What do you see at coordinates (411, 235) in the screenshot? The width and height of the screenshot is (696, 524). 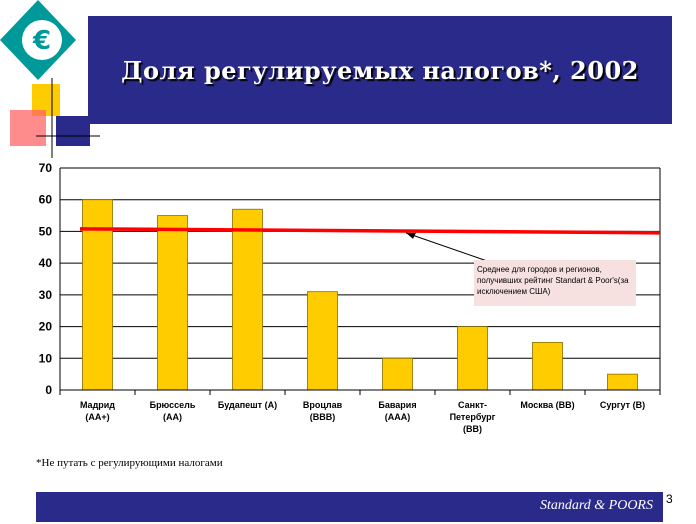 I see `annotation-arrowhead` at bounding box center [411, 235].